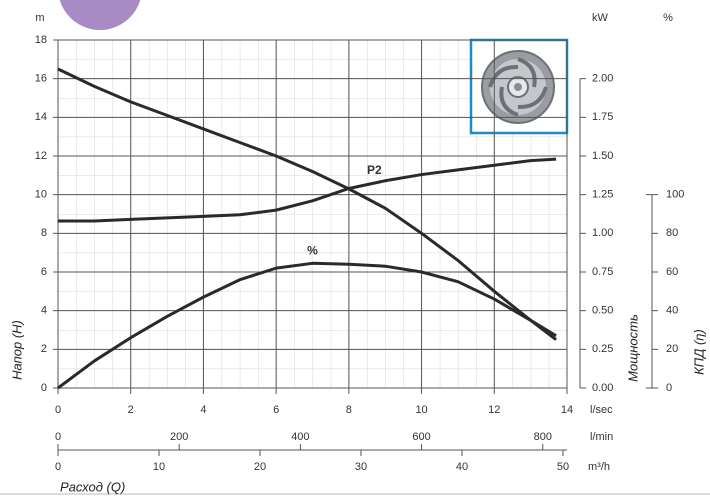  Describe the element at coordinates (668, 18) in the screenshot. I see `y3-unit: %` at that location.